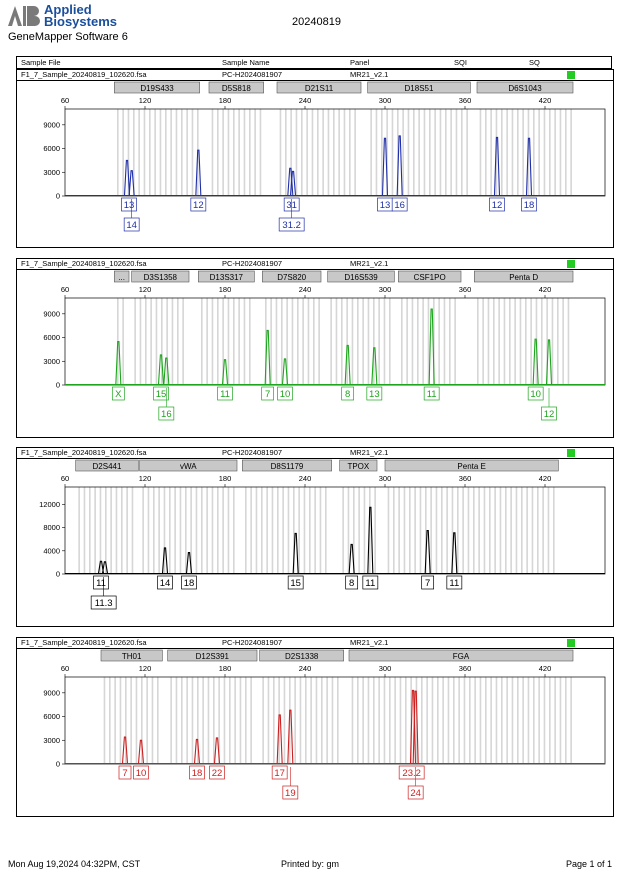 The image size is (620, 877). Describe the element at coordinates (217, 773) in the screenshot. I see `allele-label: 22` at that location.